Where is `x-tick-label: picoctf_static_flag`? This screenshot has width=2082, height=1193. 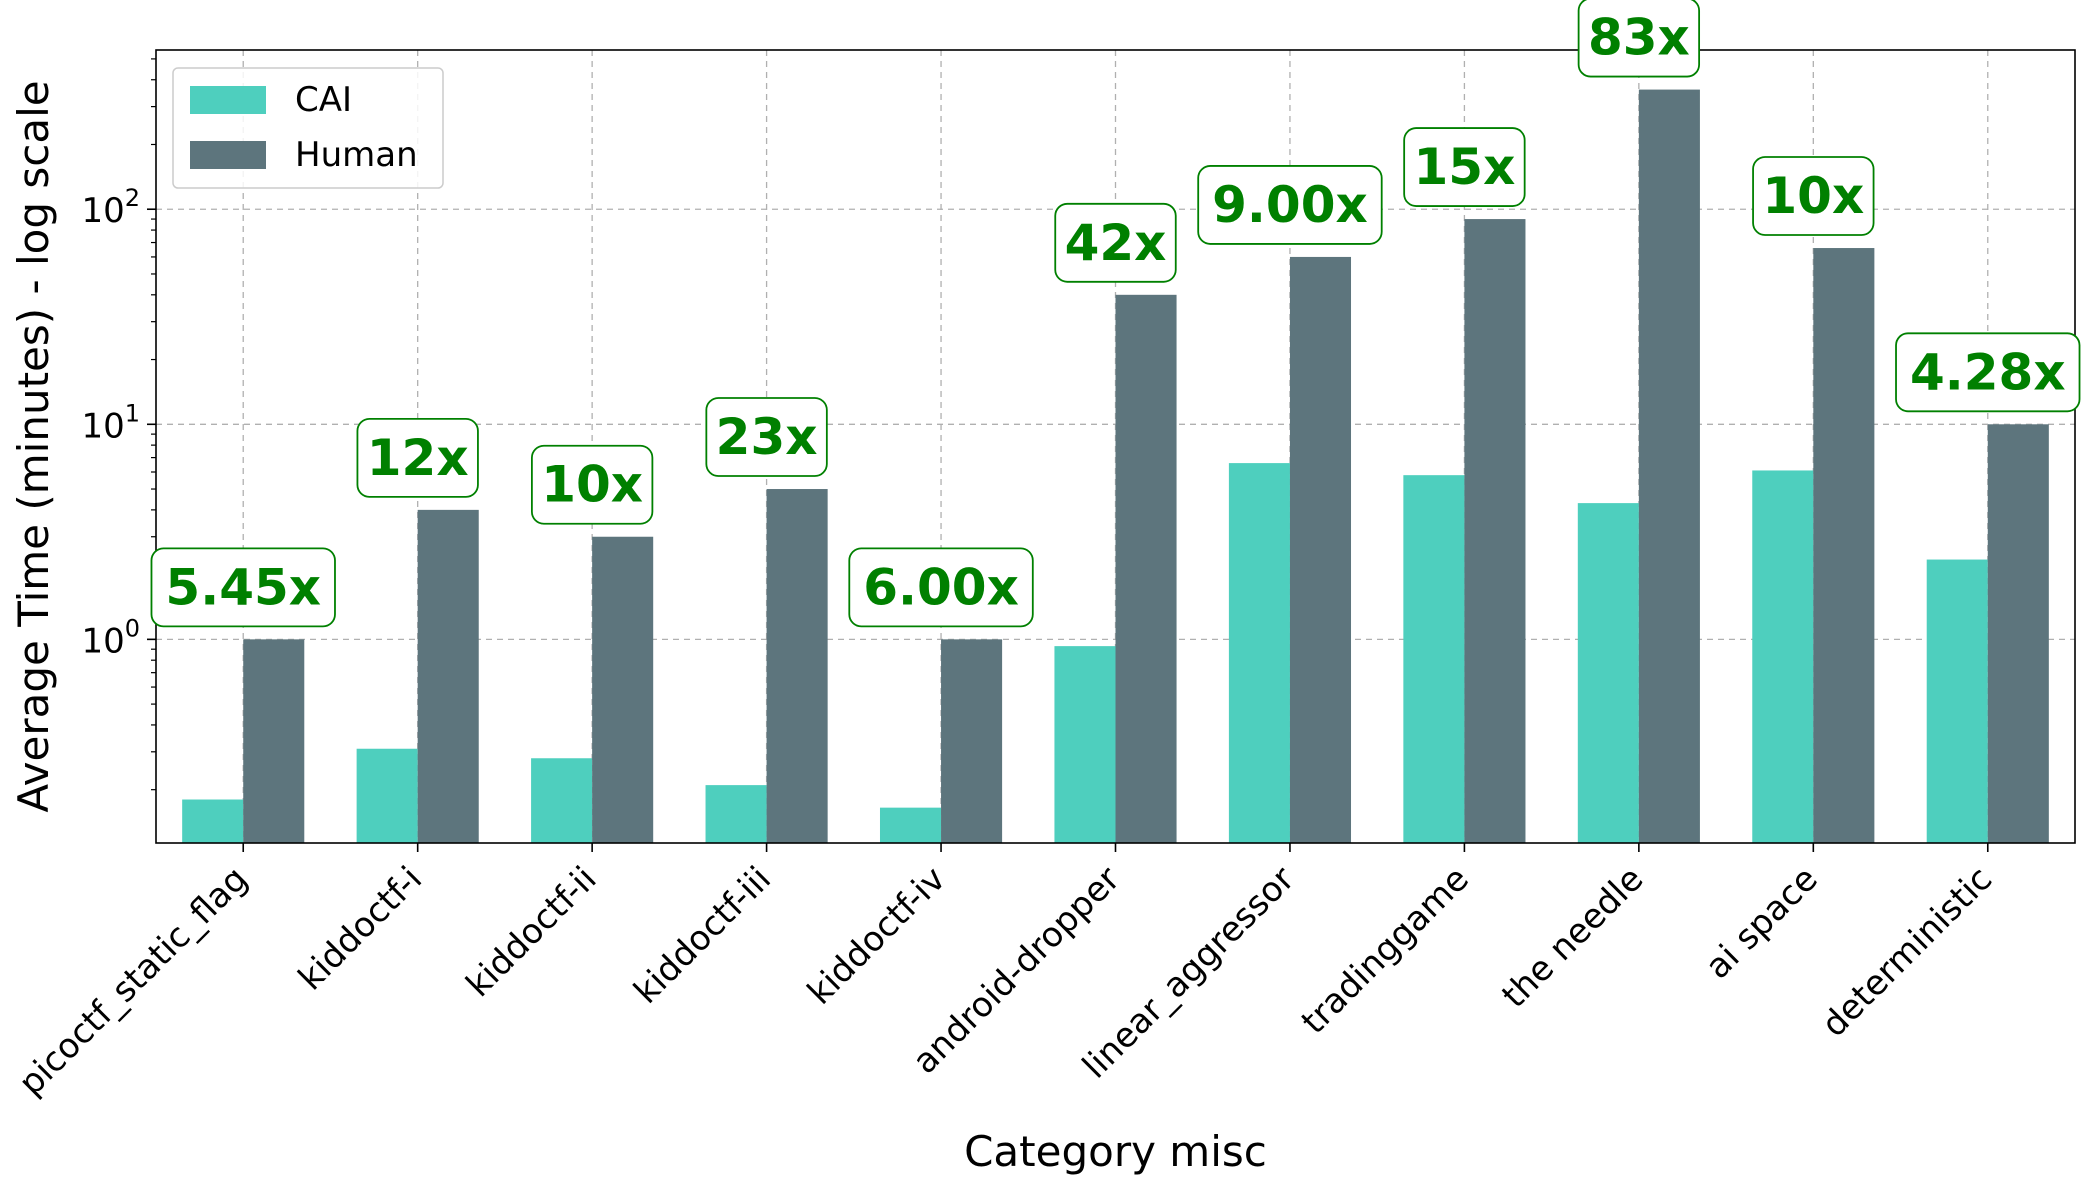 x-tick-label: picoctf_static_flag is located at coordinates (133, 981).